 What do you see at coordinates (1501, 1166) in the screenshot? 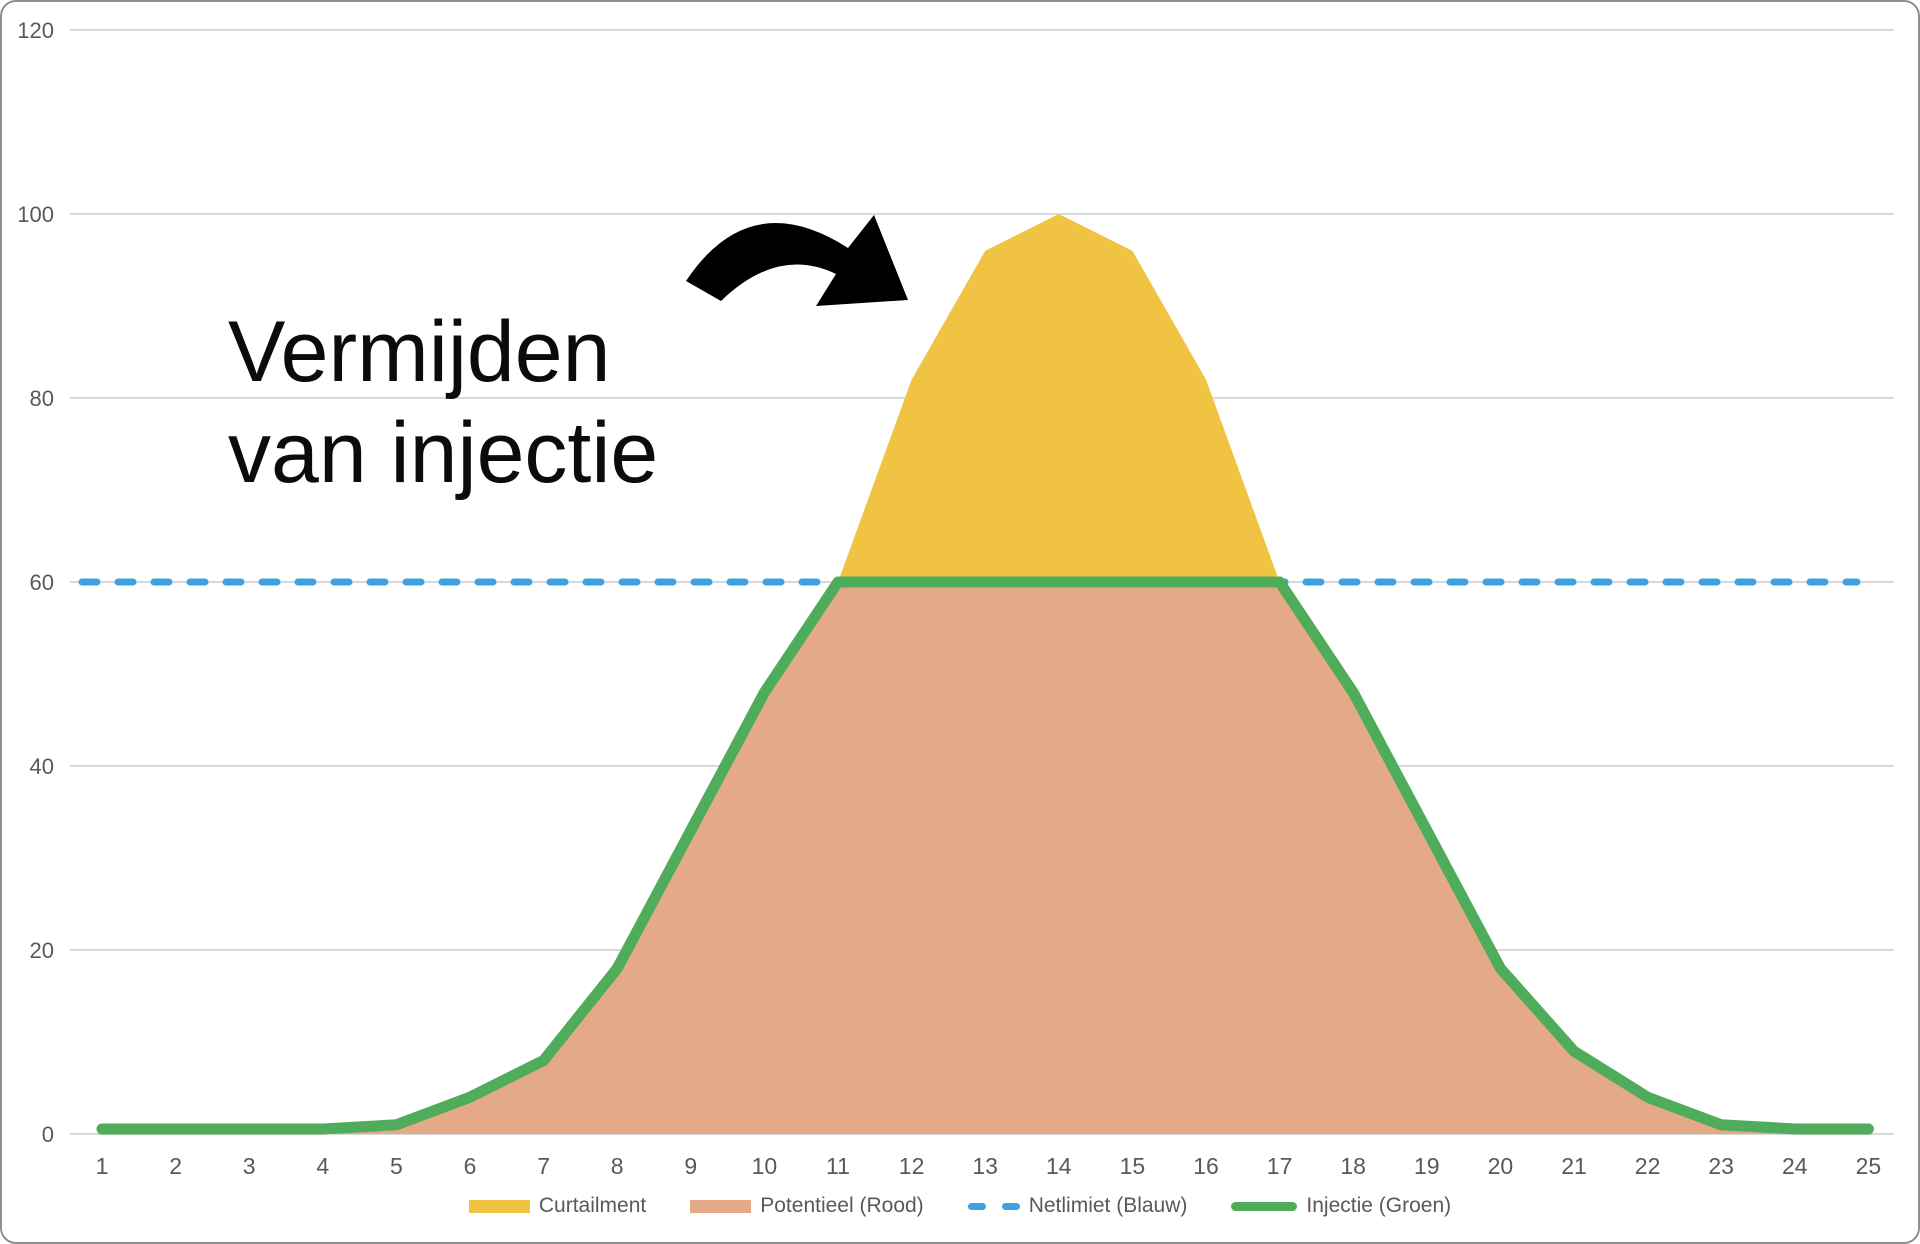
I see `x-axis-label-20: 20` at bounding box center [1501, 1166].